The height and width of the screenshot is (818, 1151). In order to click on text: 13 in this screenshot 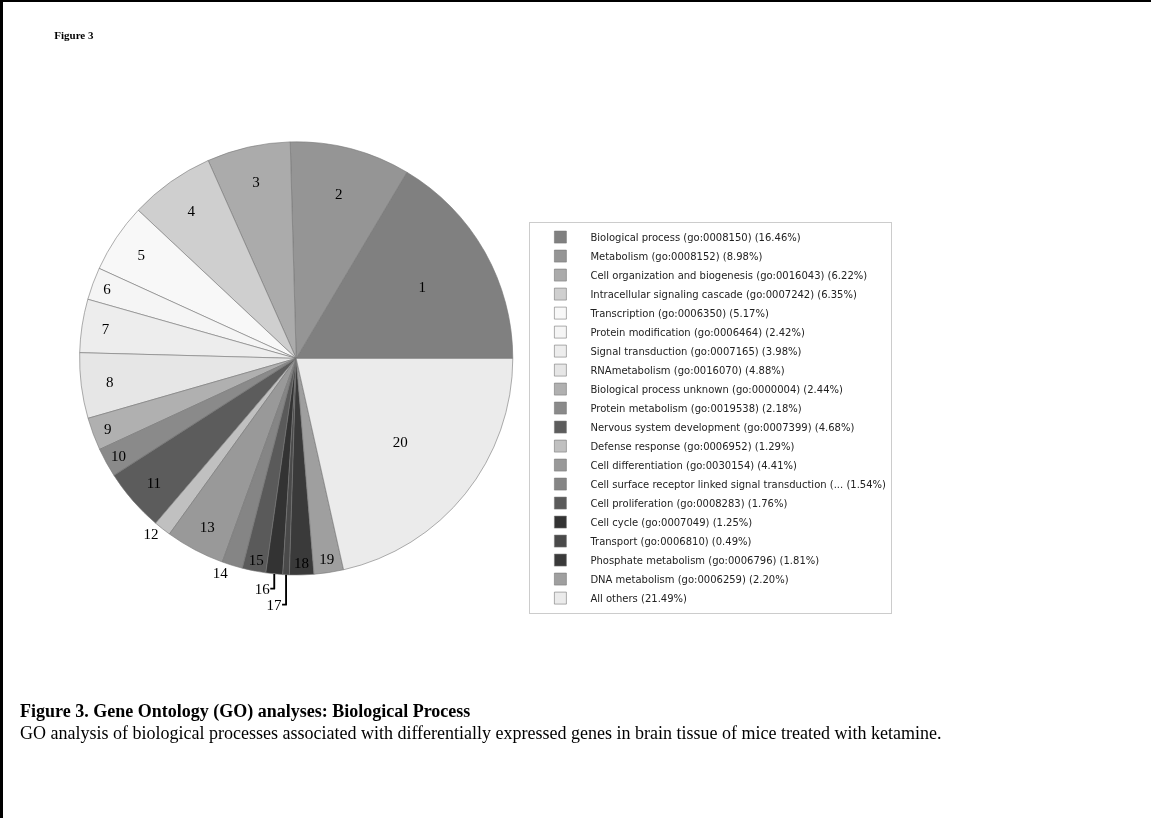, I will do `click(207, 526)`.